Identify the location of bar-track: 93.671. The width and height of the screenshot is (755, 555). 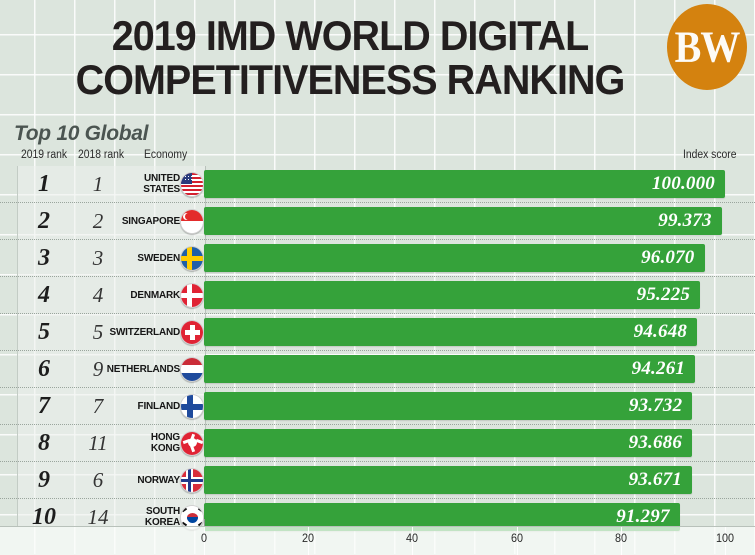
(479, 480).